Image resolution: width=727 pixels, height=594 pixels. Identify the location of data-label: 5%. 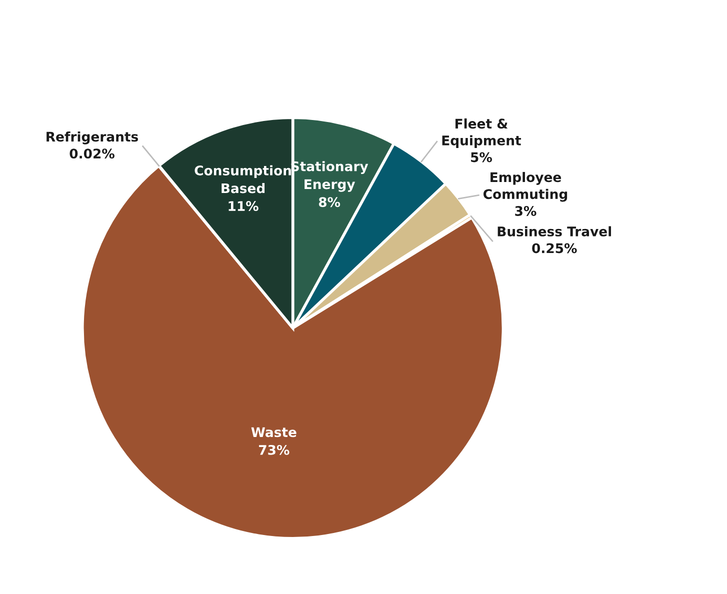
(481, 157).